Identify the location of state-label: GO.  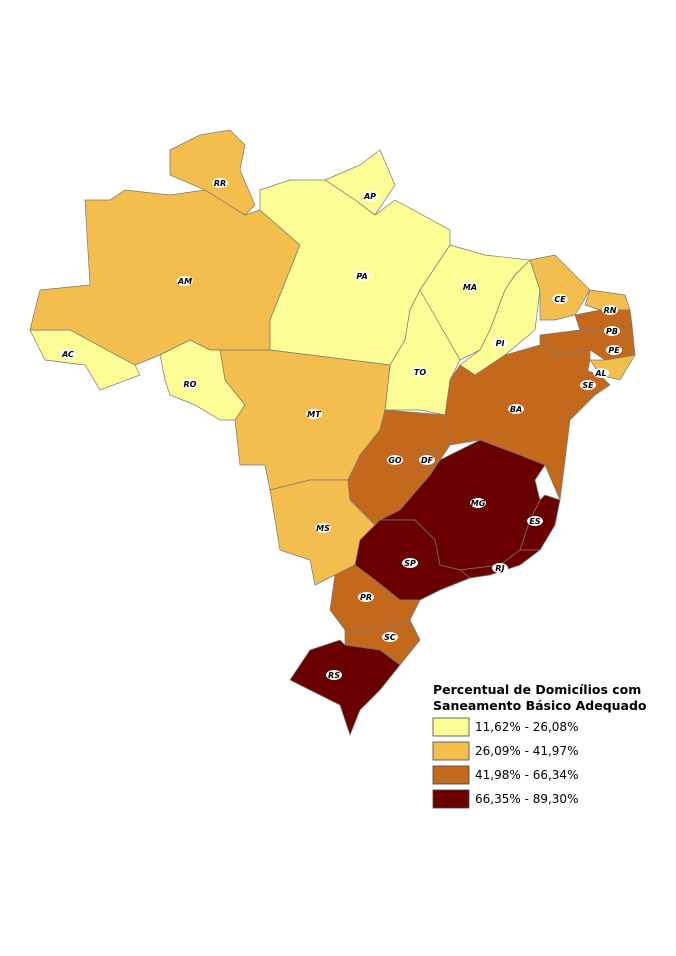
(395, 460).